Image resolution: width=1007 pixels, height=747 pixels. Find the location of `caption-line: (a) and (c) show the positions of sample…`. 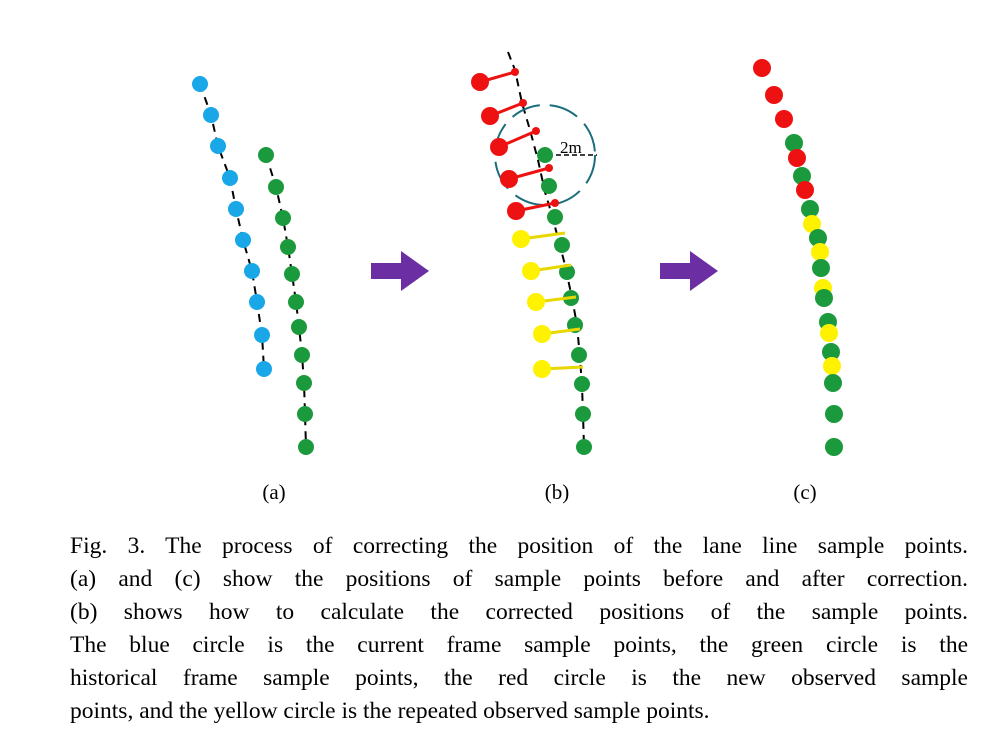

caption-line: (a) and (c) show the positions of sample… is located at coordinates (519, 579).